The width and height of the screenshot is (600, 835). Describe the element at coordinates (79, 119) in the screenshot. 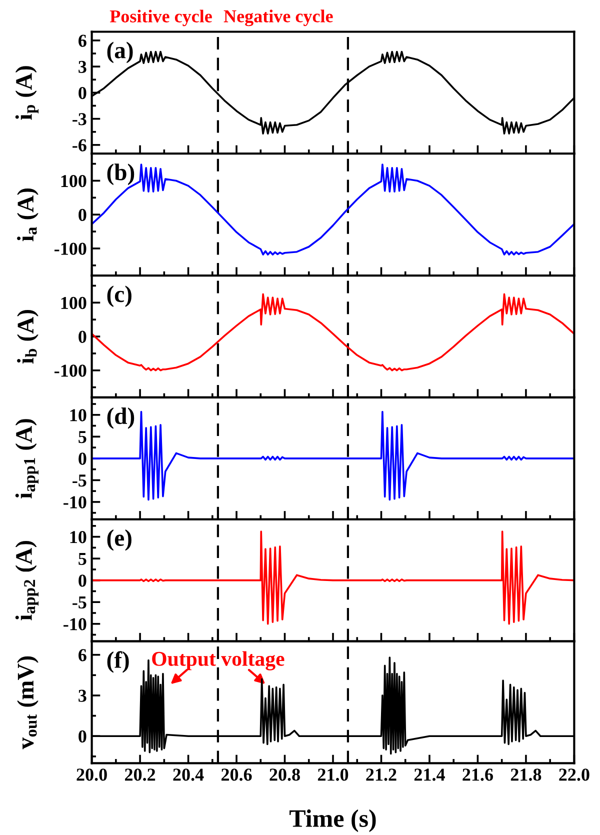

I see `y-tick-label: -3` at that location.